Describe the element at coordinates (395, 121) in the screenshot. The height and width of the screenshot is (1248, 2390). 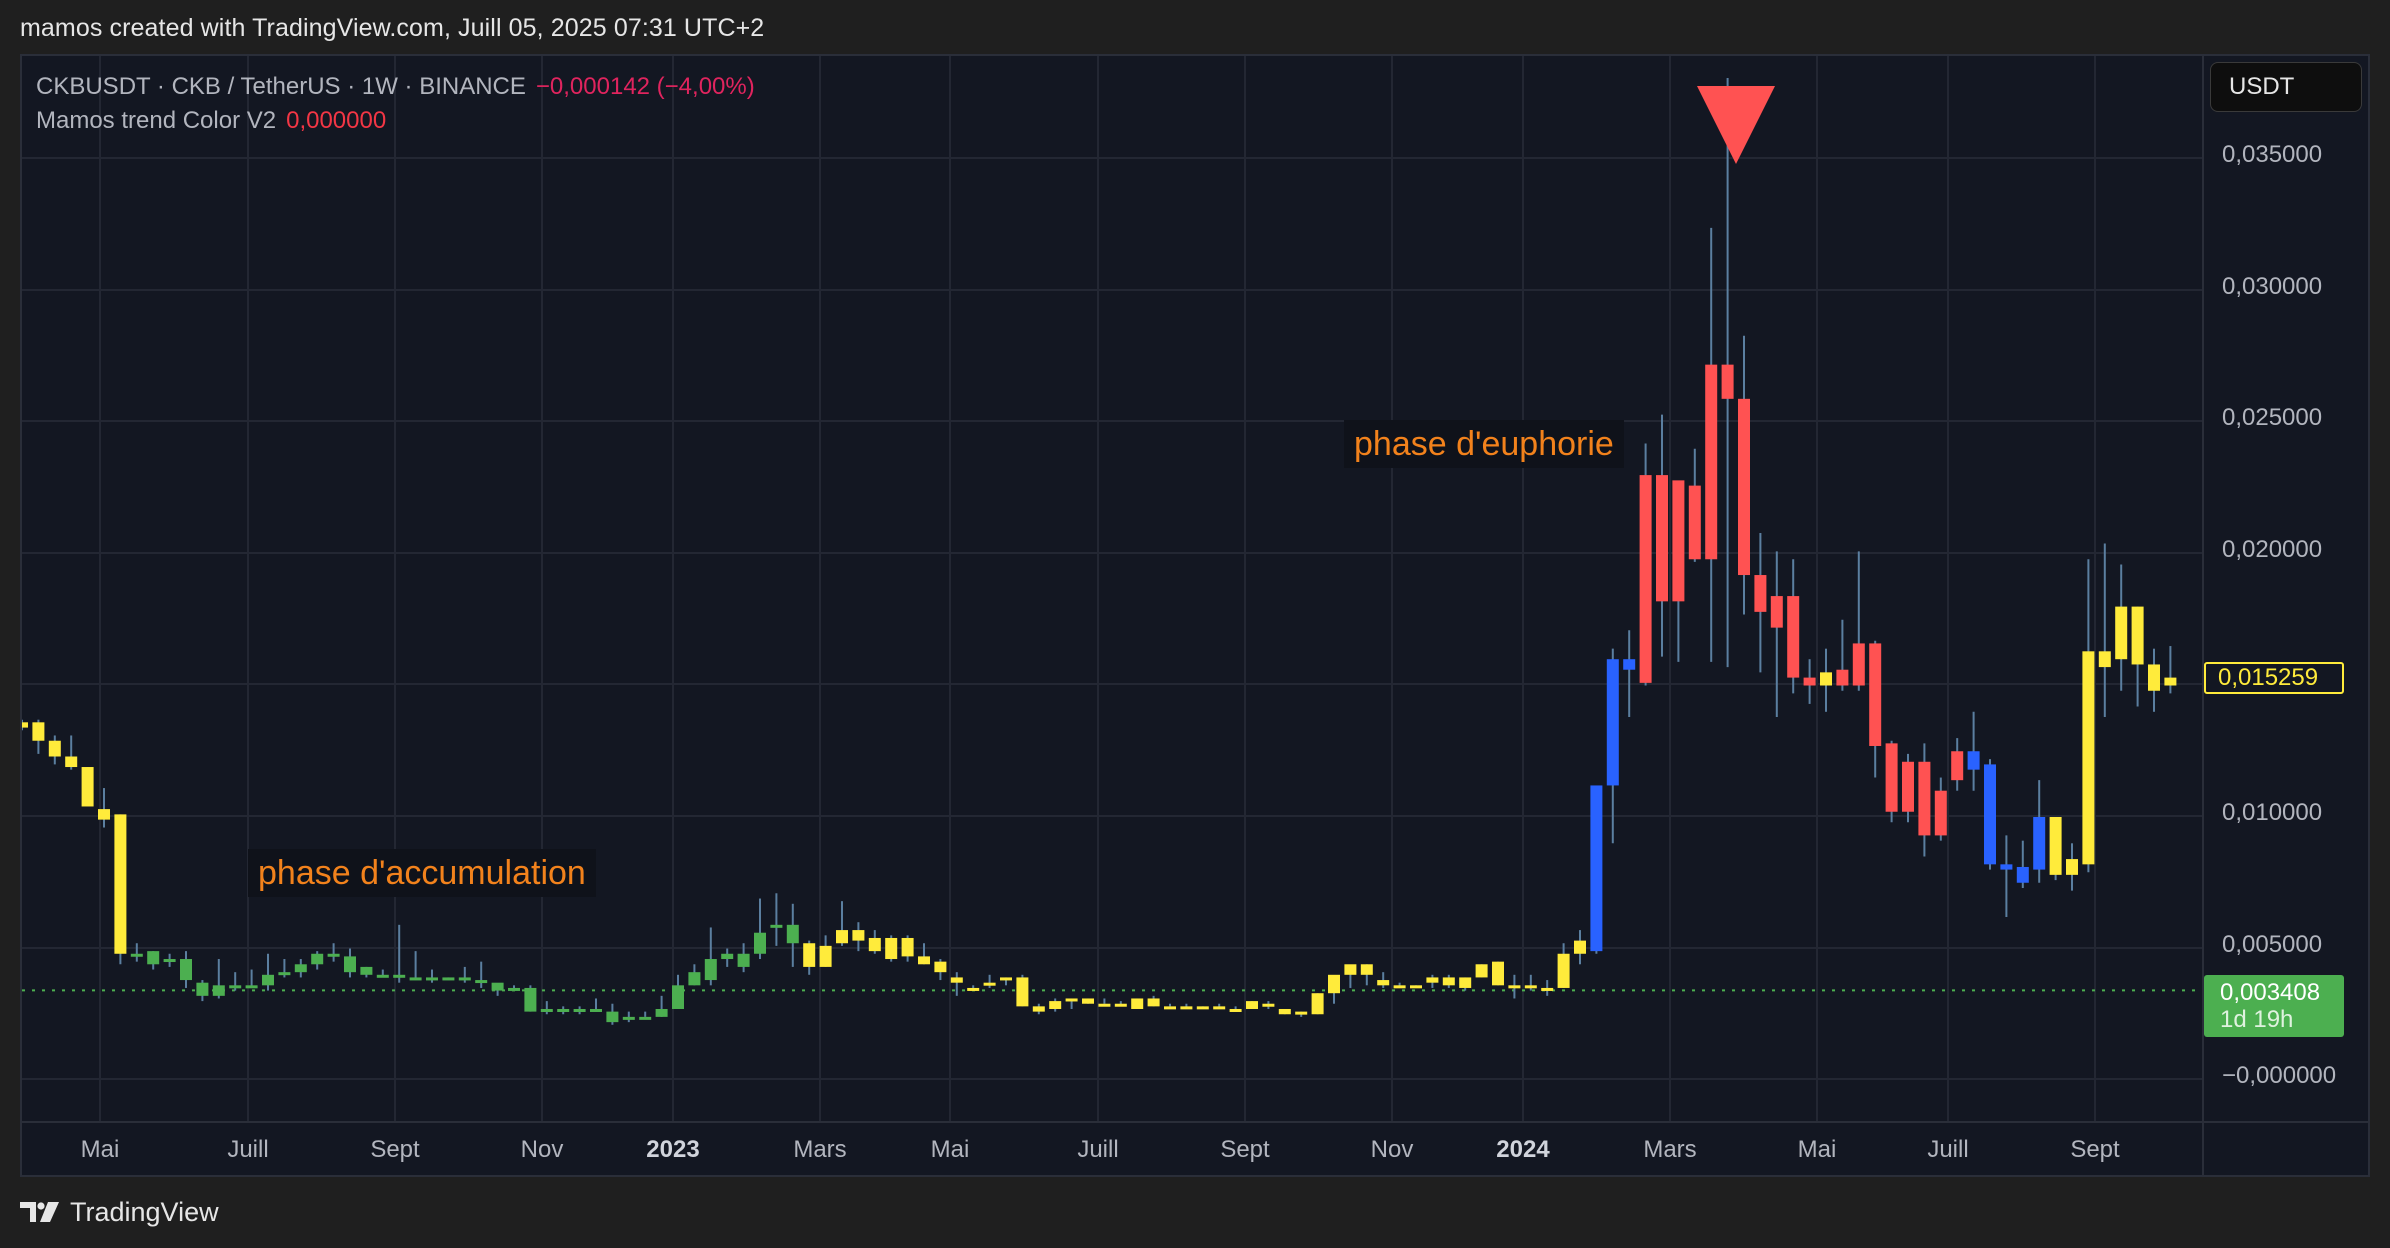
I see `indicator-row: Mamos trend Color V2 0,000000` at that location.